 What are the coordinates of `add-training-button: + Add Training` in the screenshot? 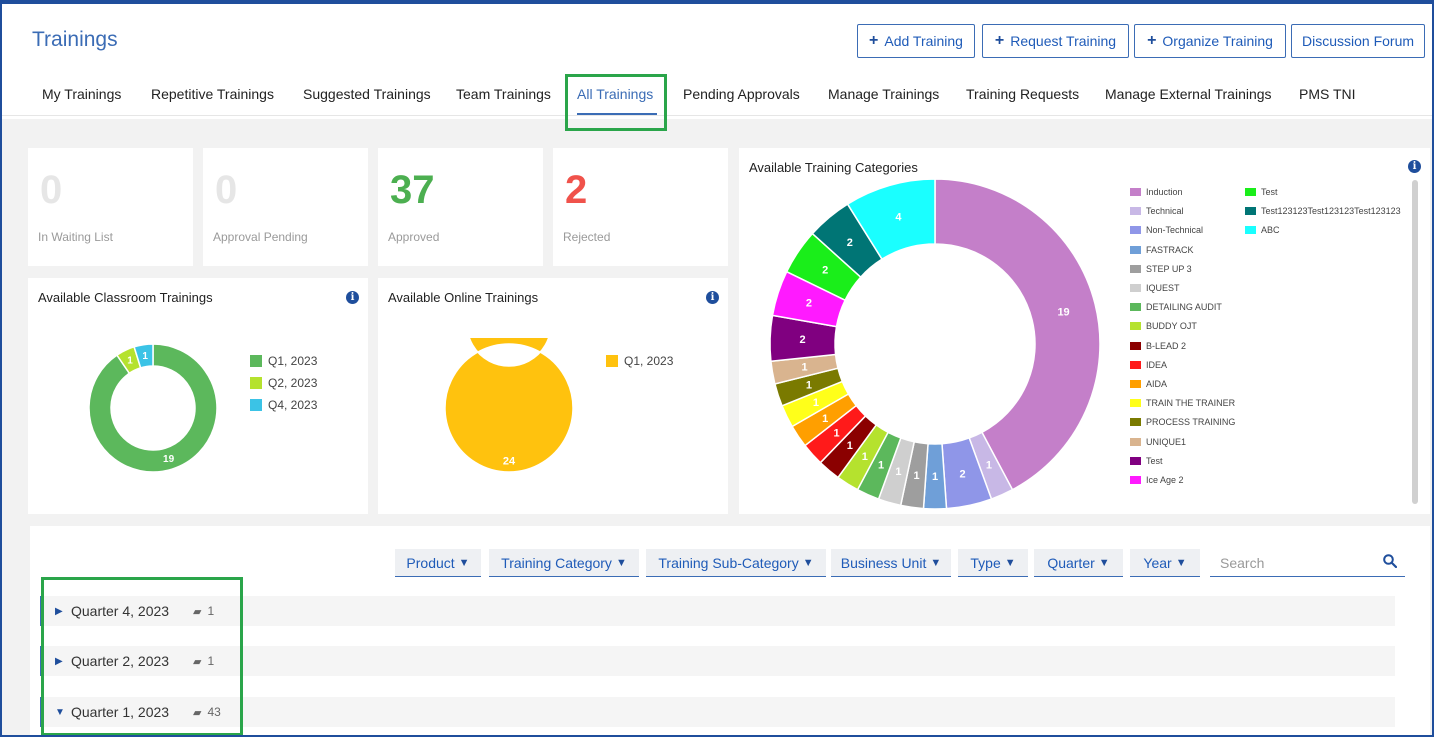 It's located at (916, 41).